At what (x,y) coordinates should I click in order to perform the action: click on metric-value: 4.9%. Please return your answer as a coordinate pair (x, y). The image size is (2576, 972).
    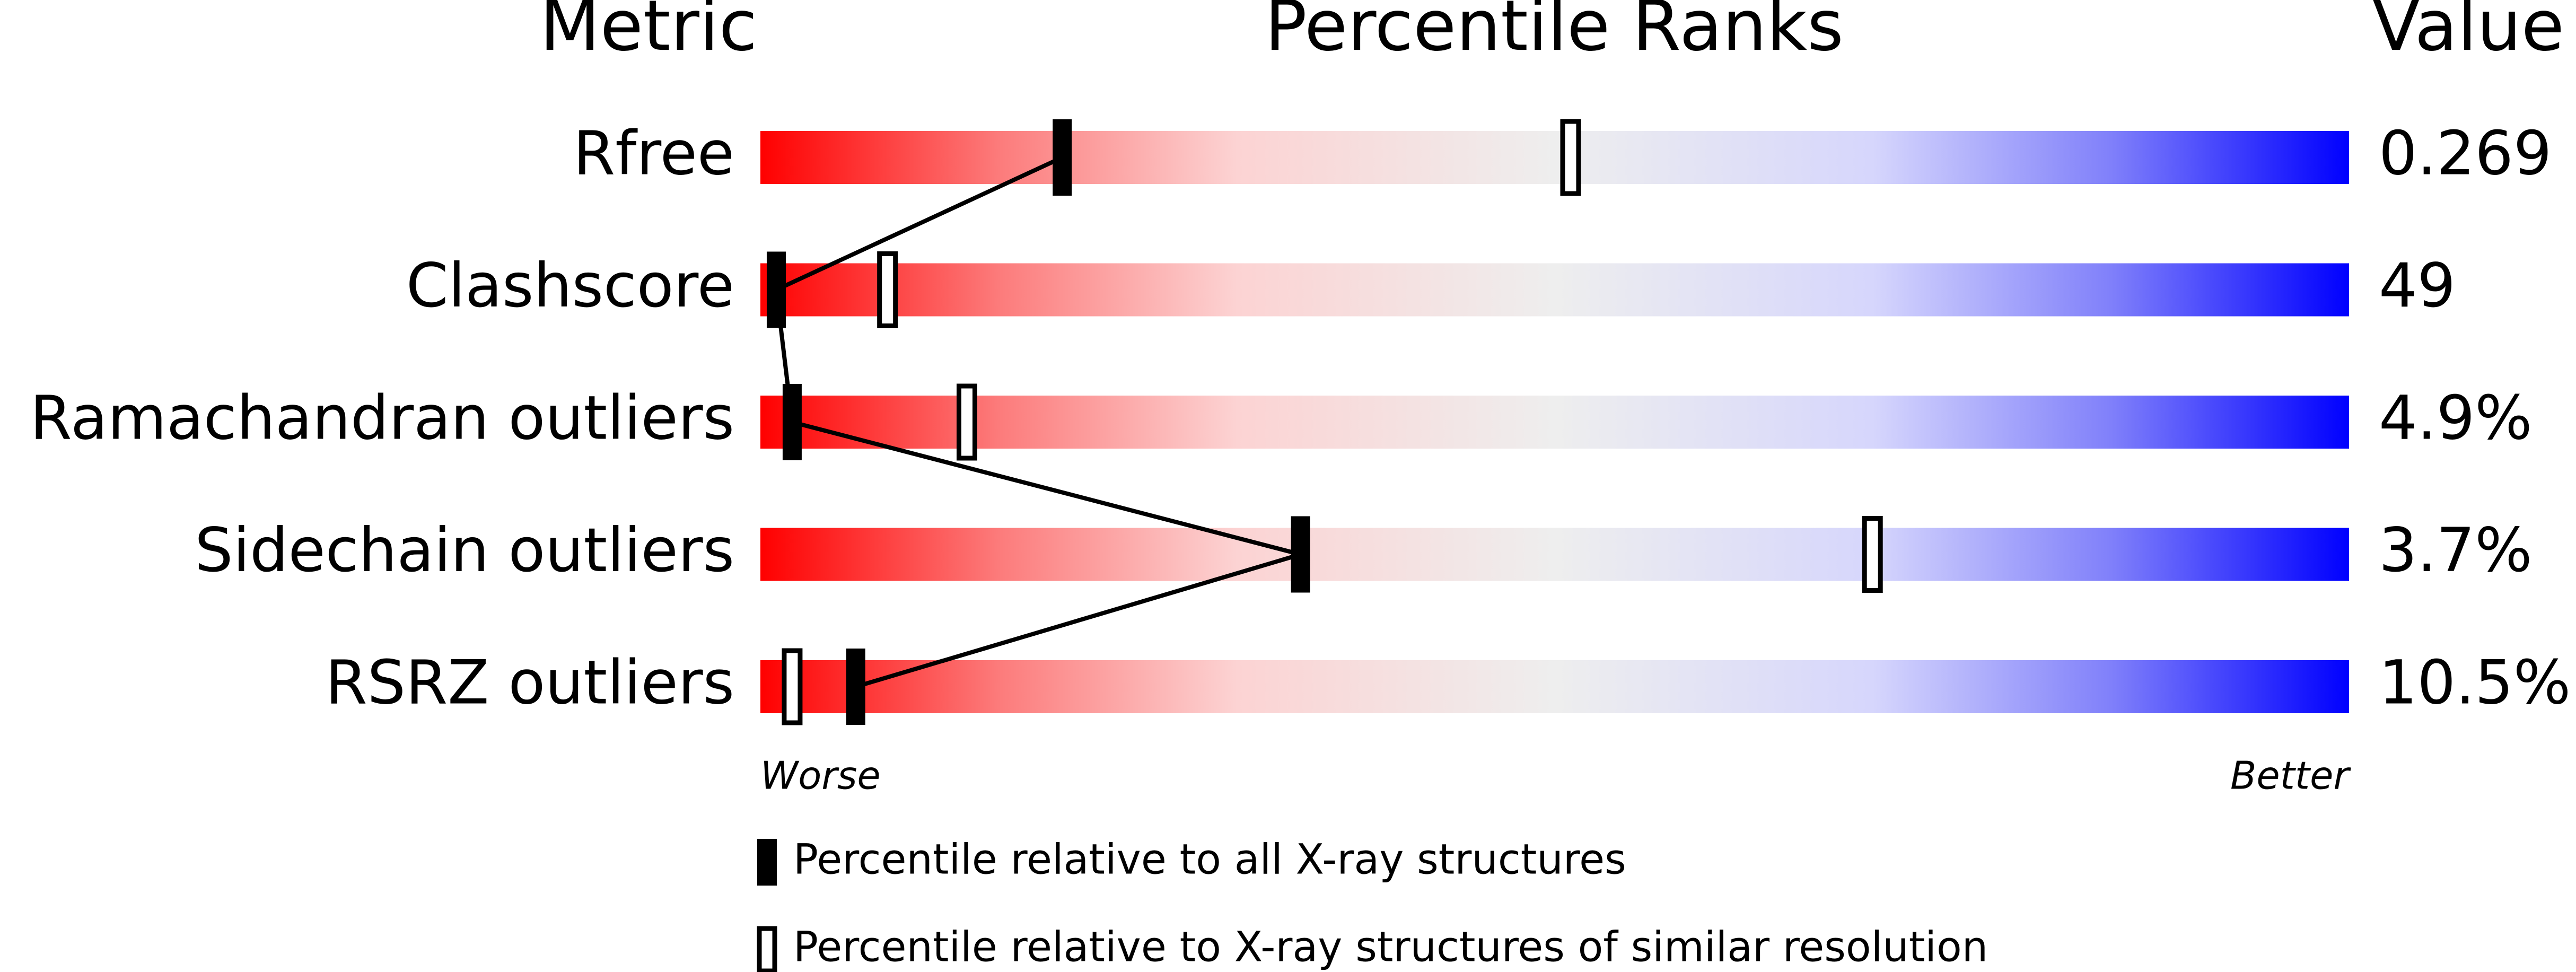
    Looking at the image, I should click on (2456, 417).